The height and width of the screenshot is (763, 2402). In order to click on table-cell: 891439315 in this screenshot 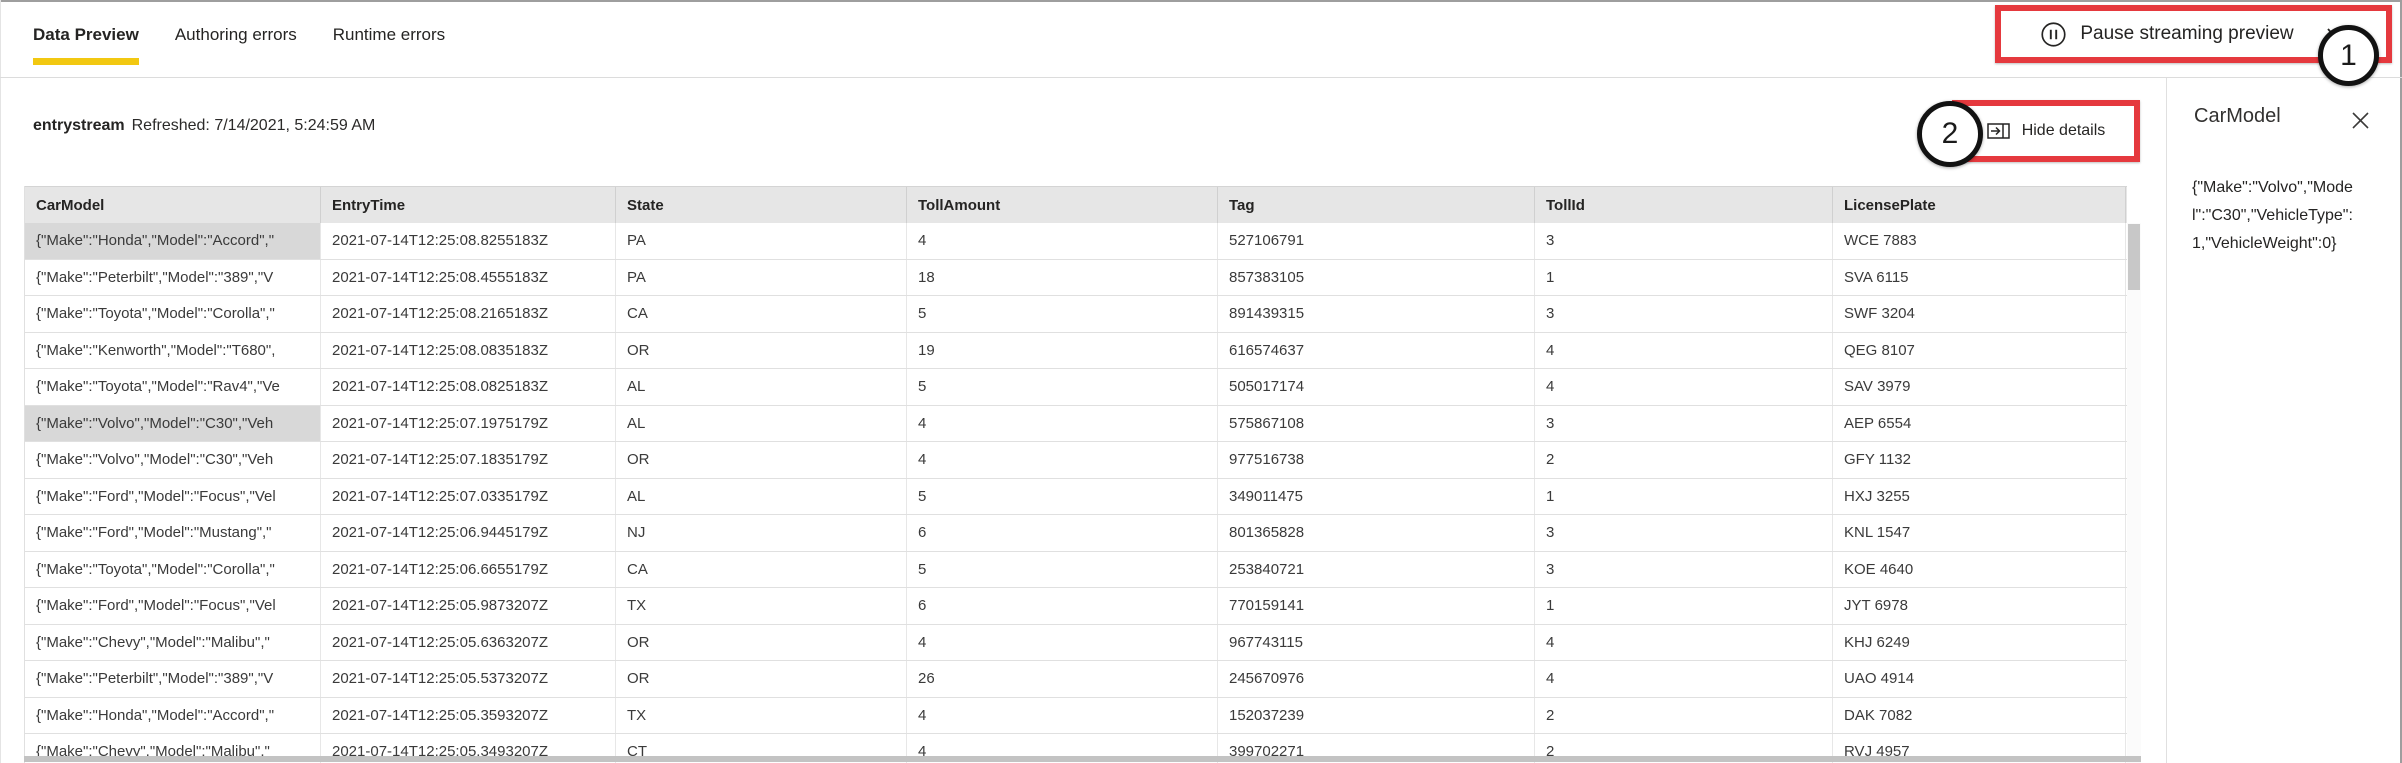, I will do `click(1376, 314)`.